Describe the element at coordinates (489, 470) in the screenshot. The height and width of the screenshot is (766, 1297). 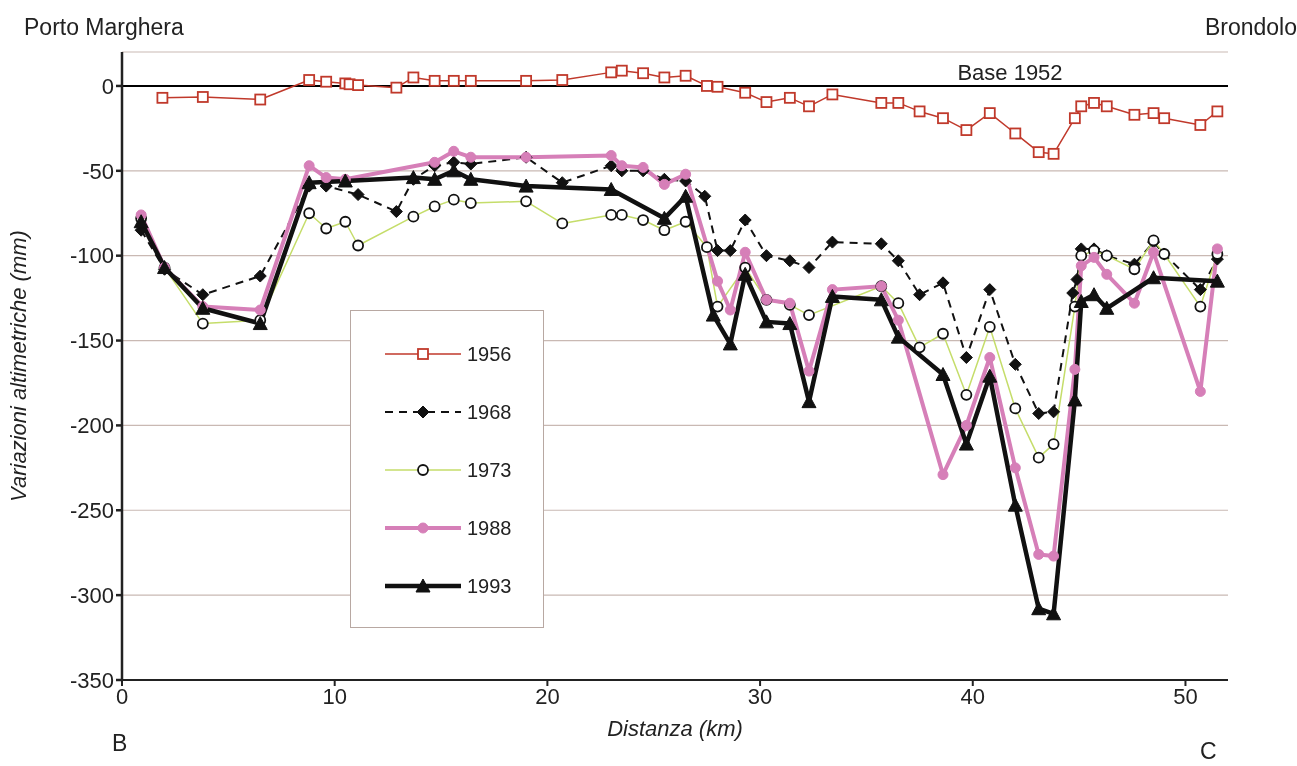
I see `legend-label: 1973` at that location.